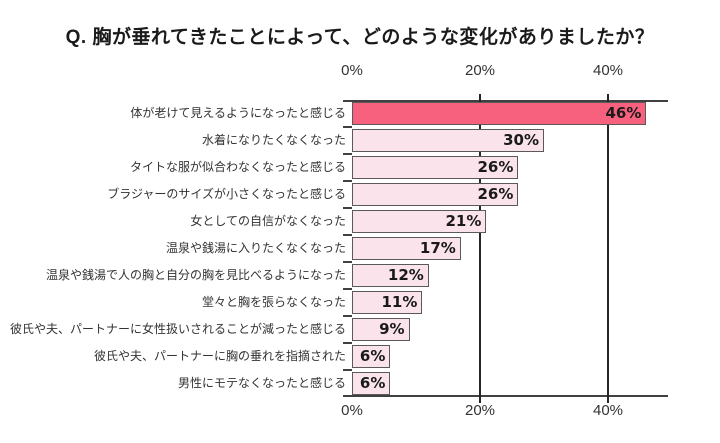 This screenshot has height=443, width=720. Describe the element at coordinates (505, 396) in the screenshot. I see `bottom-axis-line` at that location.